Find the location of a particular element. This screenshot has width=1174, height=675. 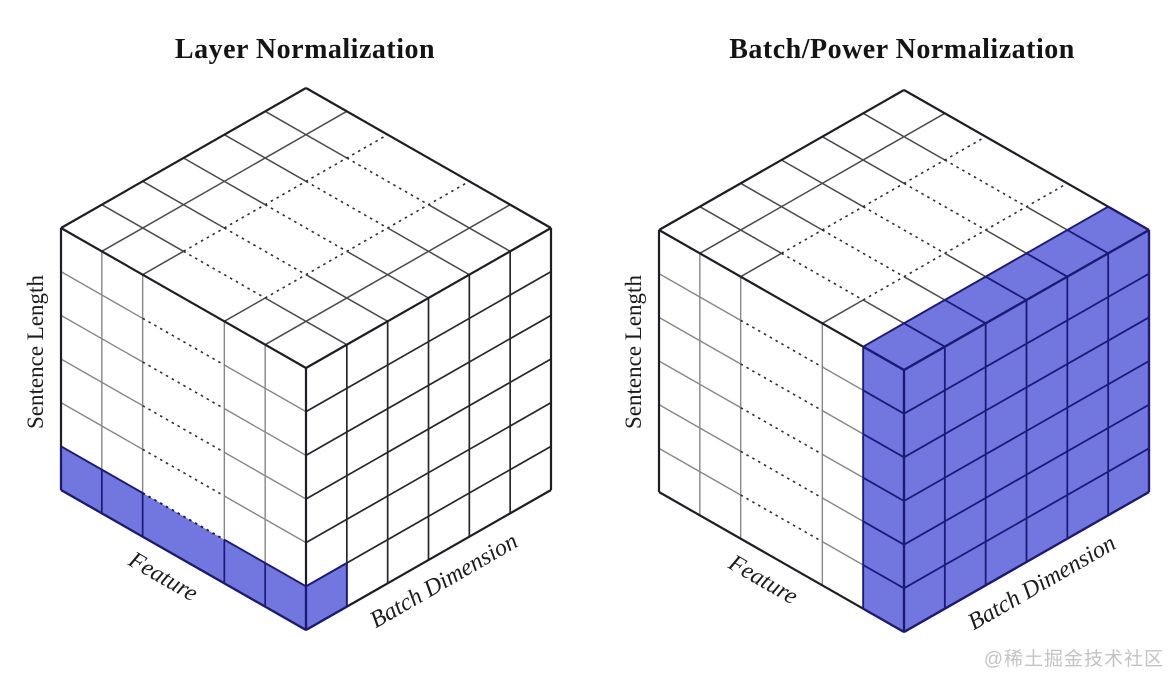

right-cube-title: Batch/Power Normalization is located at coordinates (902, 49).